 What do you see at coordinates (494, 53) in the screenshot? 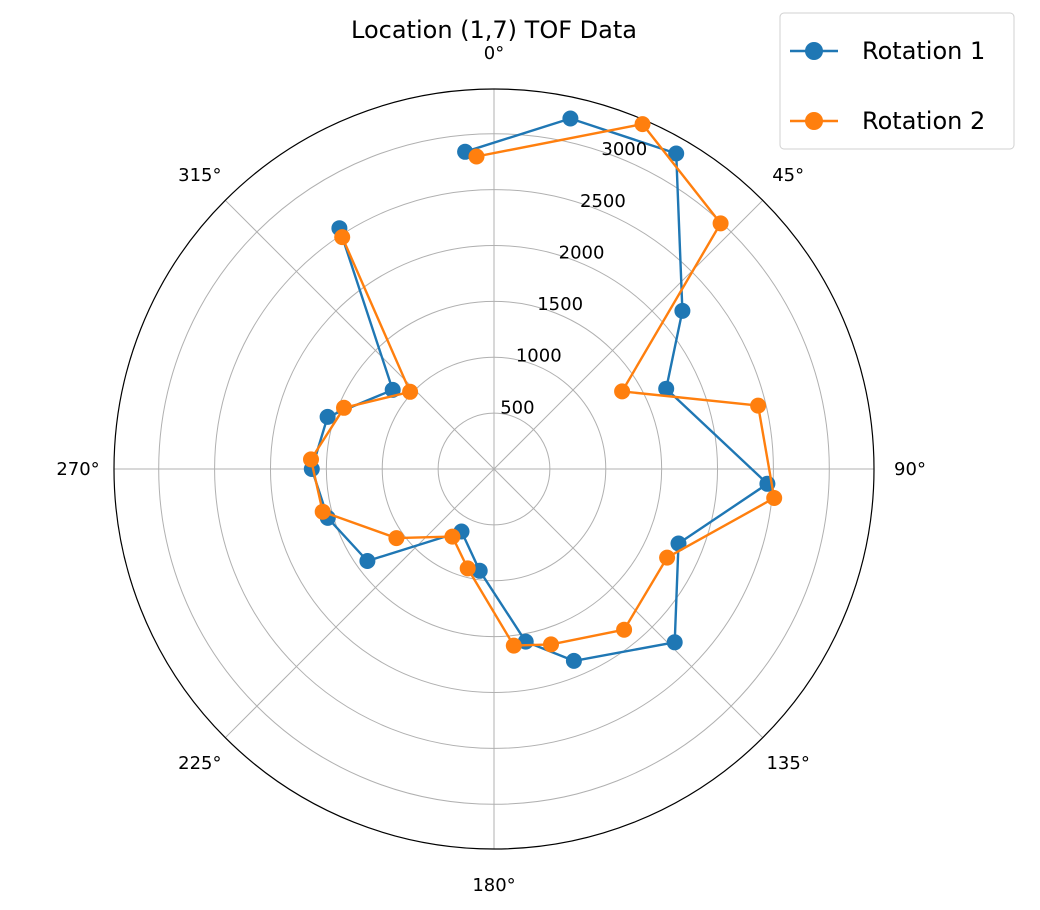
I see `angle-tick-label-0: 0°` at bounding box center [494, 53].